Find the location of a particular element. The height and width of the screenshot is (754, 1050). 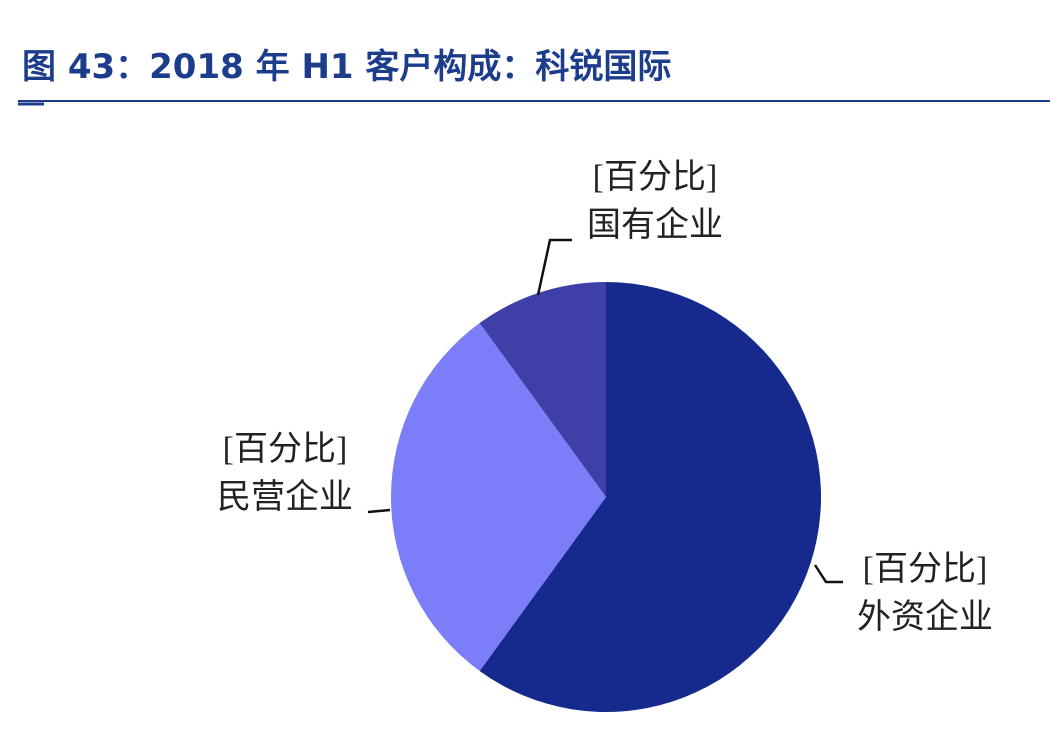

category-label: 民营企业 is located at coordinates (285, 497).